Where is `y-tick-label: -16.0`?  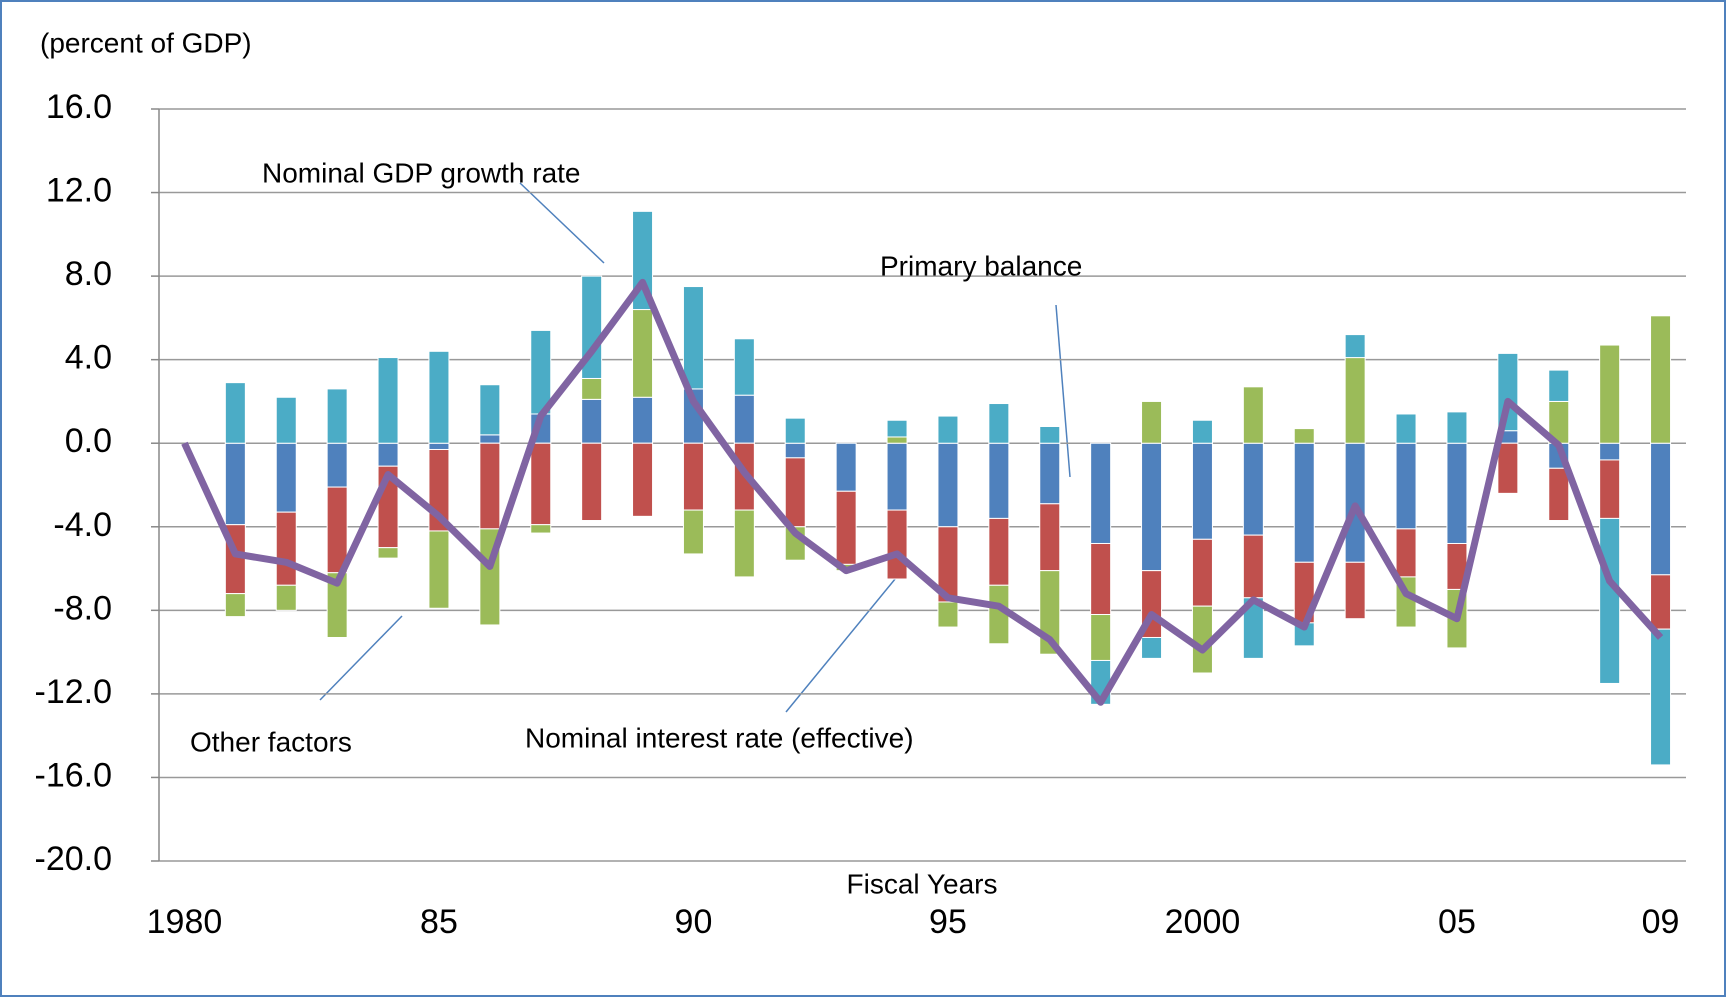 y-tick-label: -16.0 is located at coordinates (74, 775).